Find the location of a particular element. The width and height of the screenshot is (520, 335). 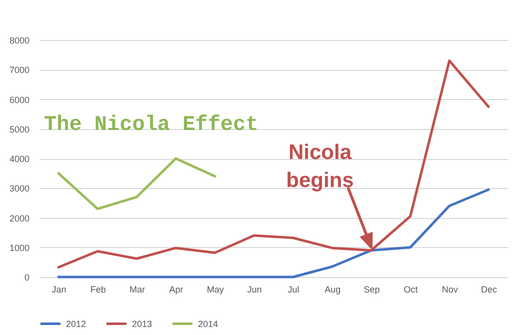

y-tick-label: 0 is located at coordinates (27, 277).